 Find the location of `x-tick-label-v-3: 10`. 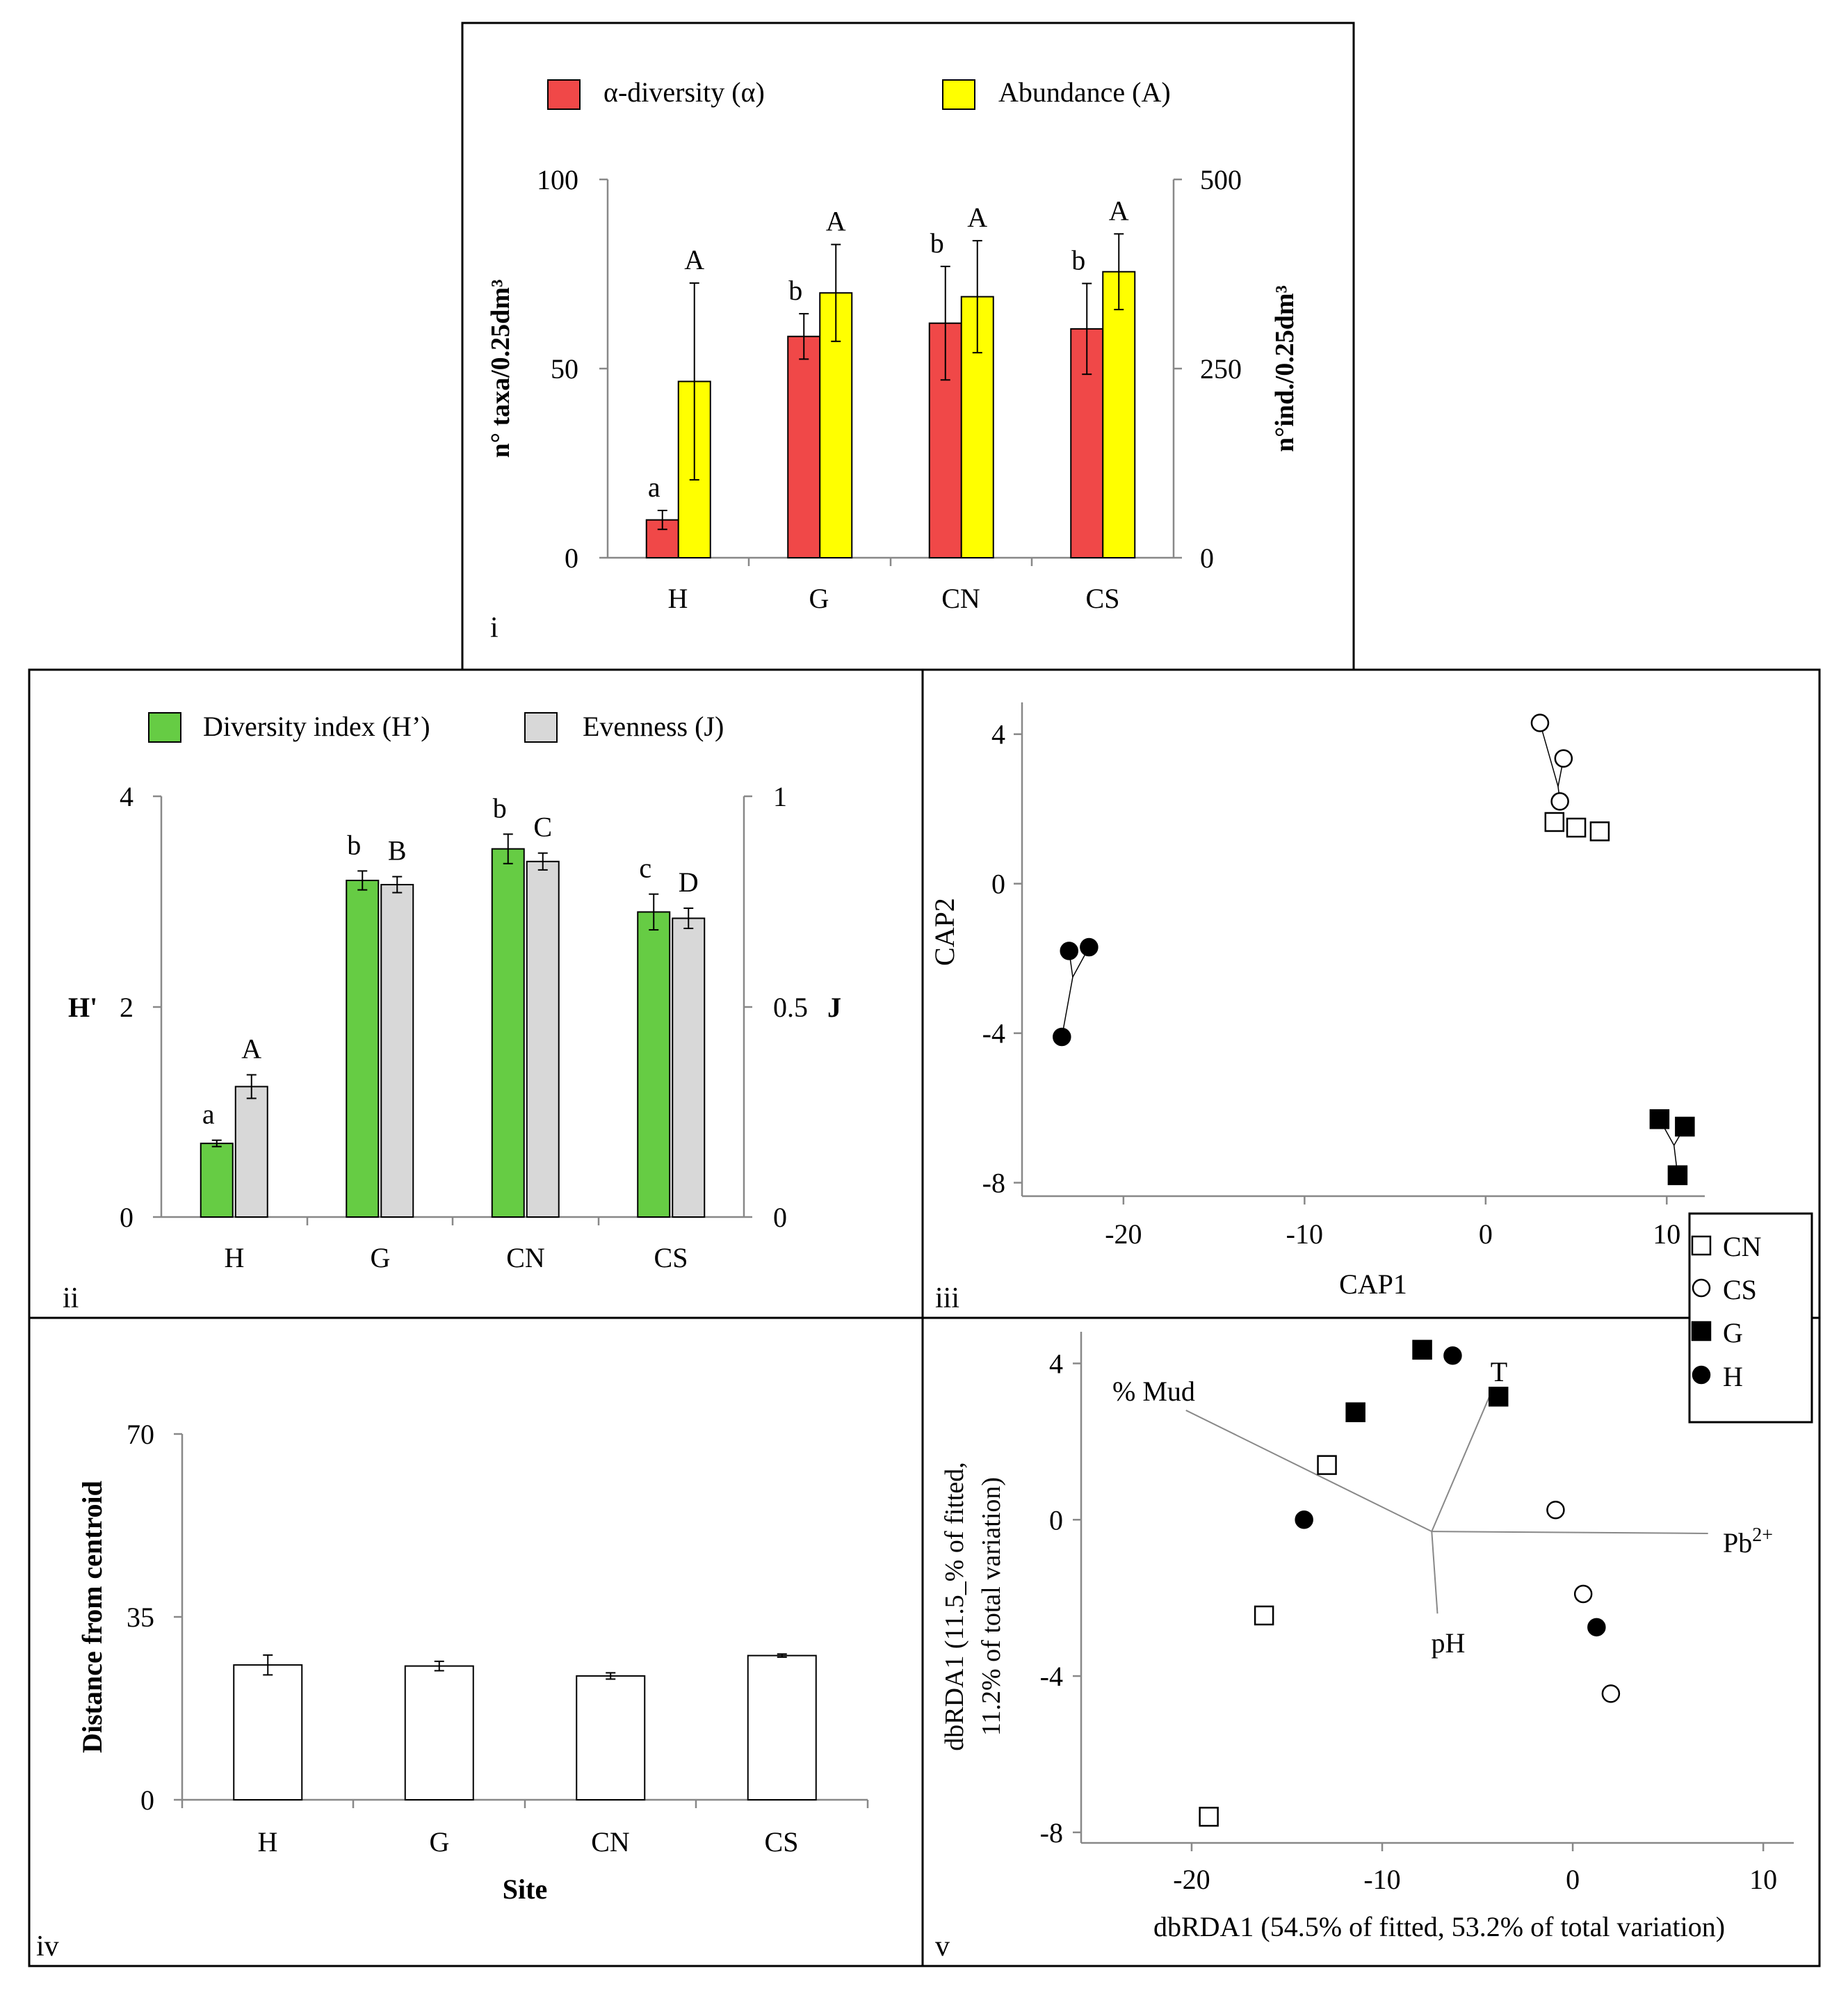

x-tick-label-v-3: 10 is located at coordinates (1763, 1880).